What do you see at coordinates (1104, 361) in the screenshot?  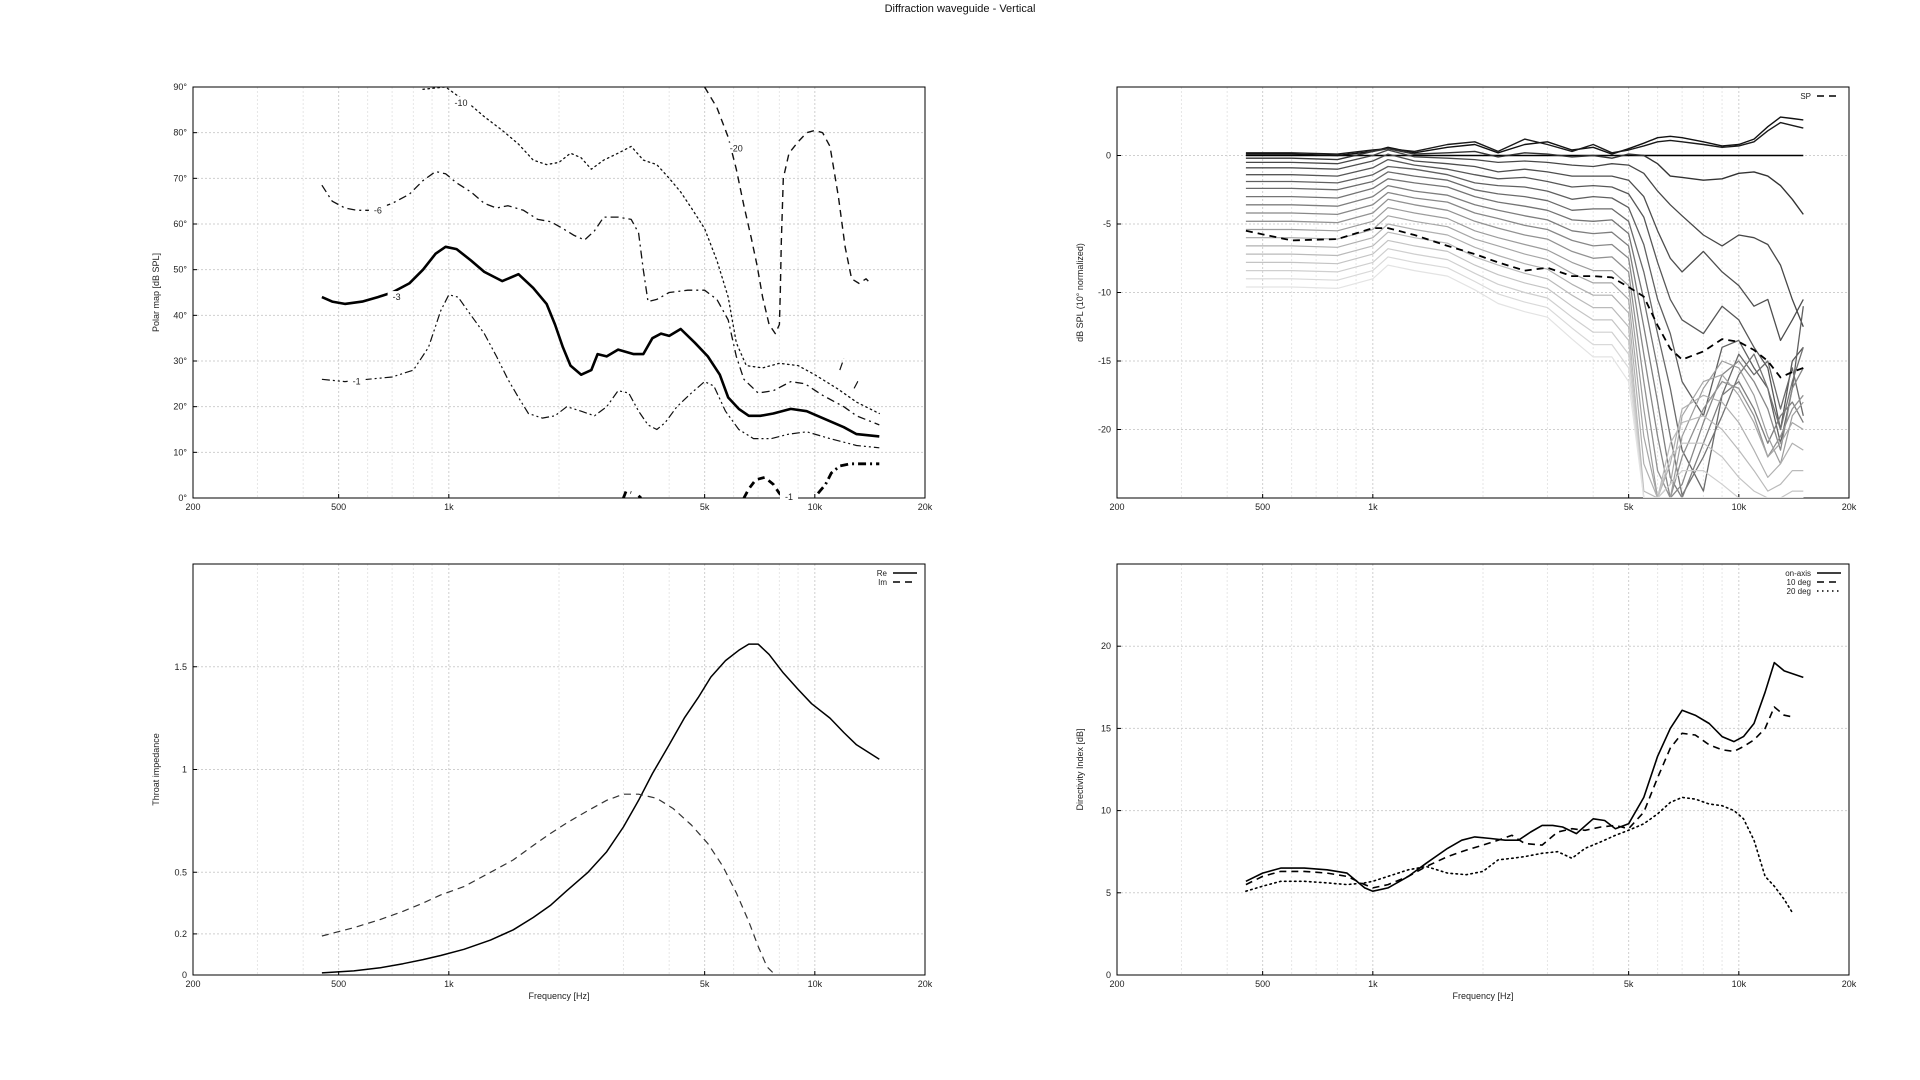 I see `y-tick-label: -15` at bounding box center [1104, 361].